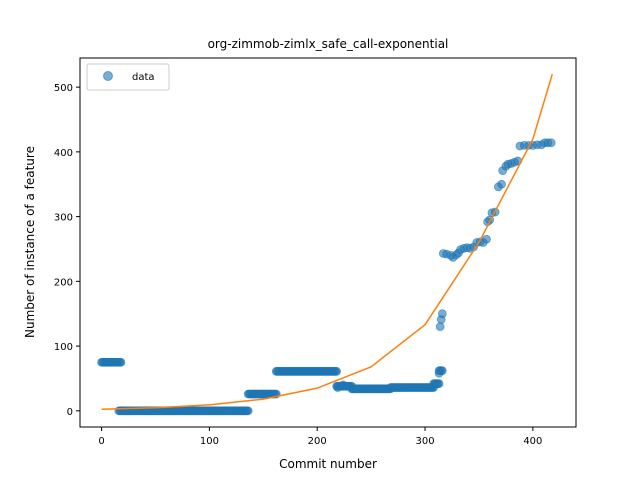 This screenshot has width=640, height=480. I want to click on legend-box, so click(128, 77).